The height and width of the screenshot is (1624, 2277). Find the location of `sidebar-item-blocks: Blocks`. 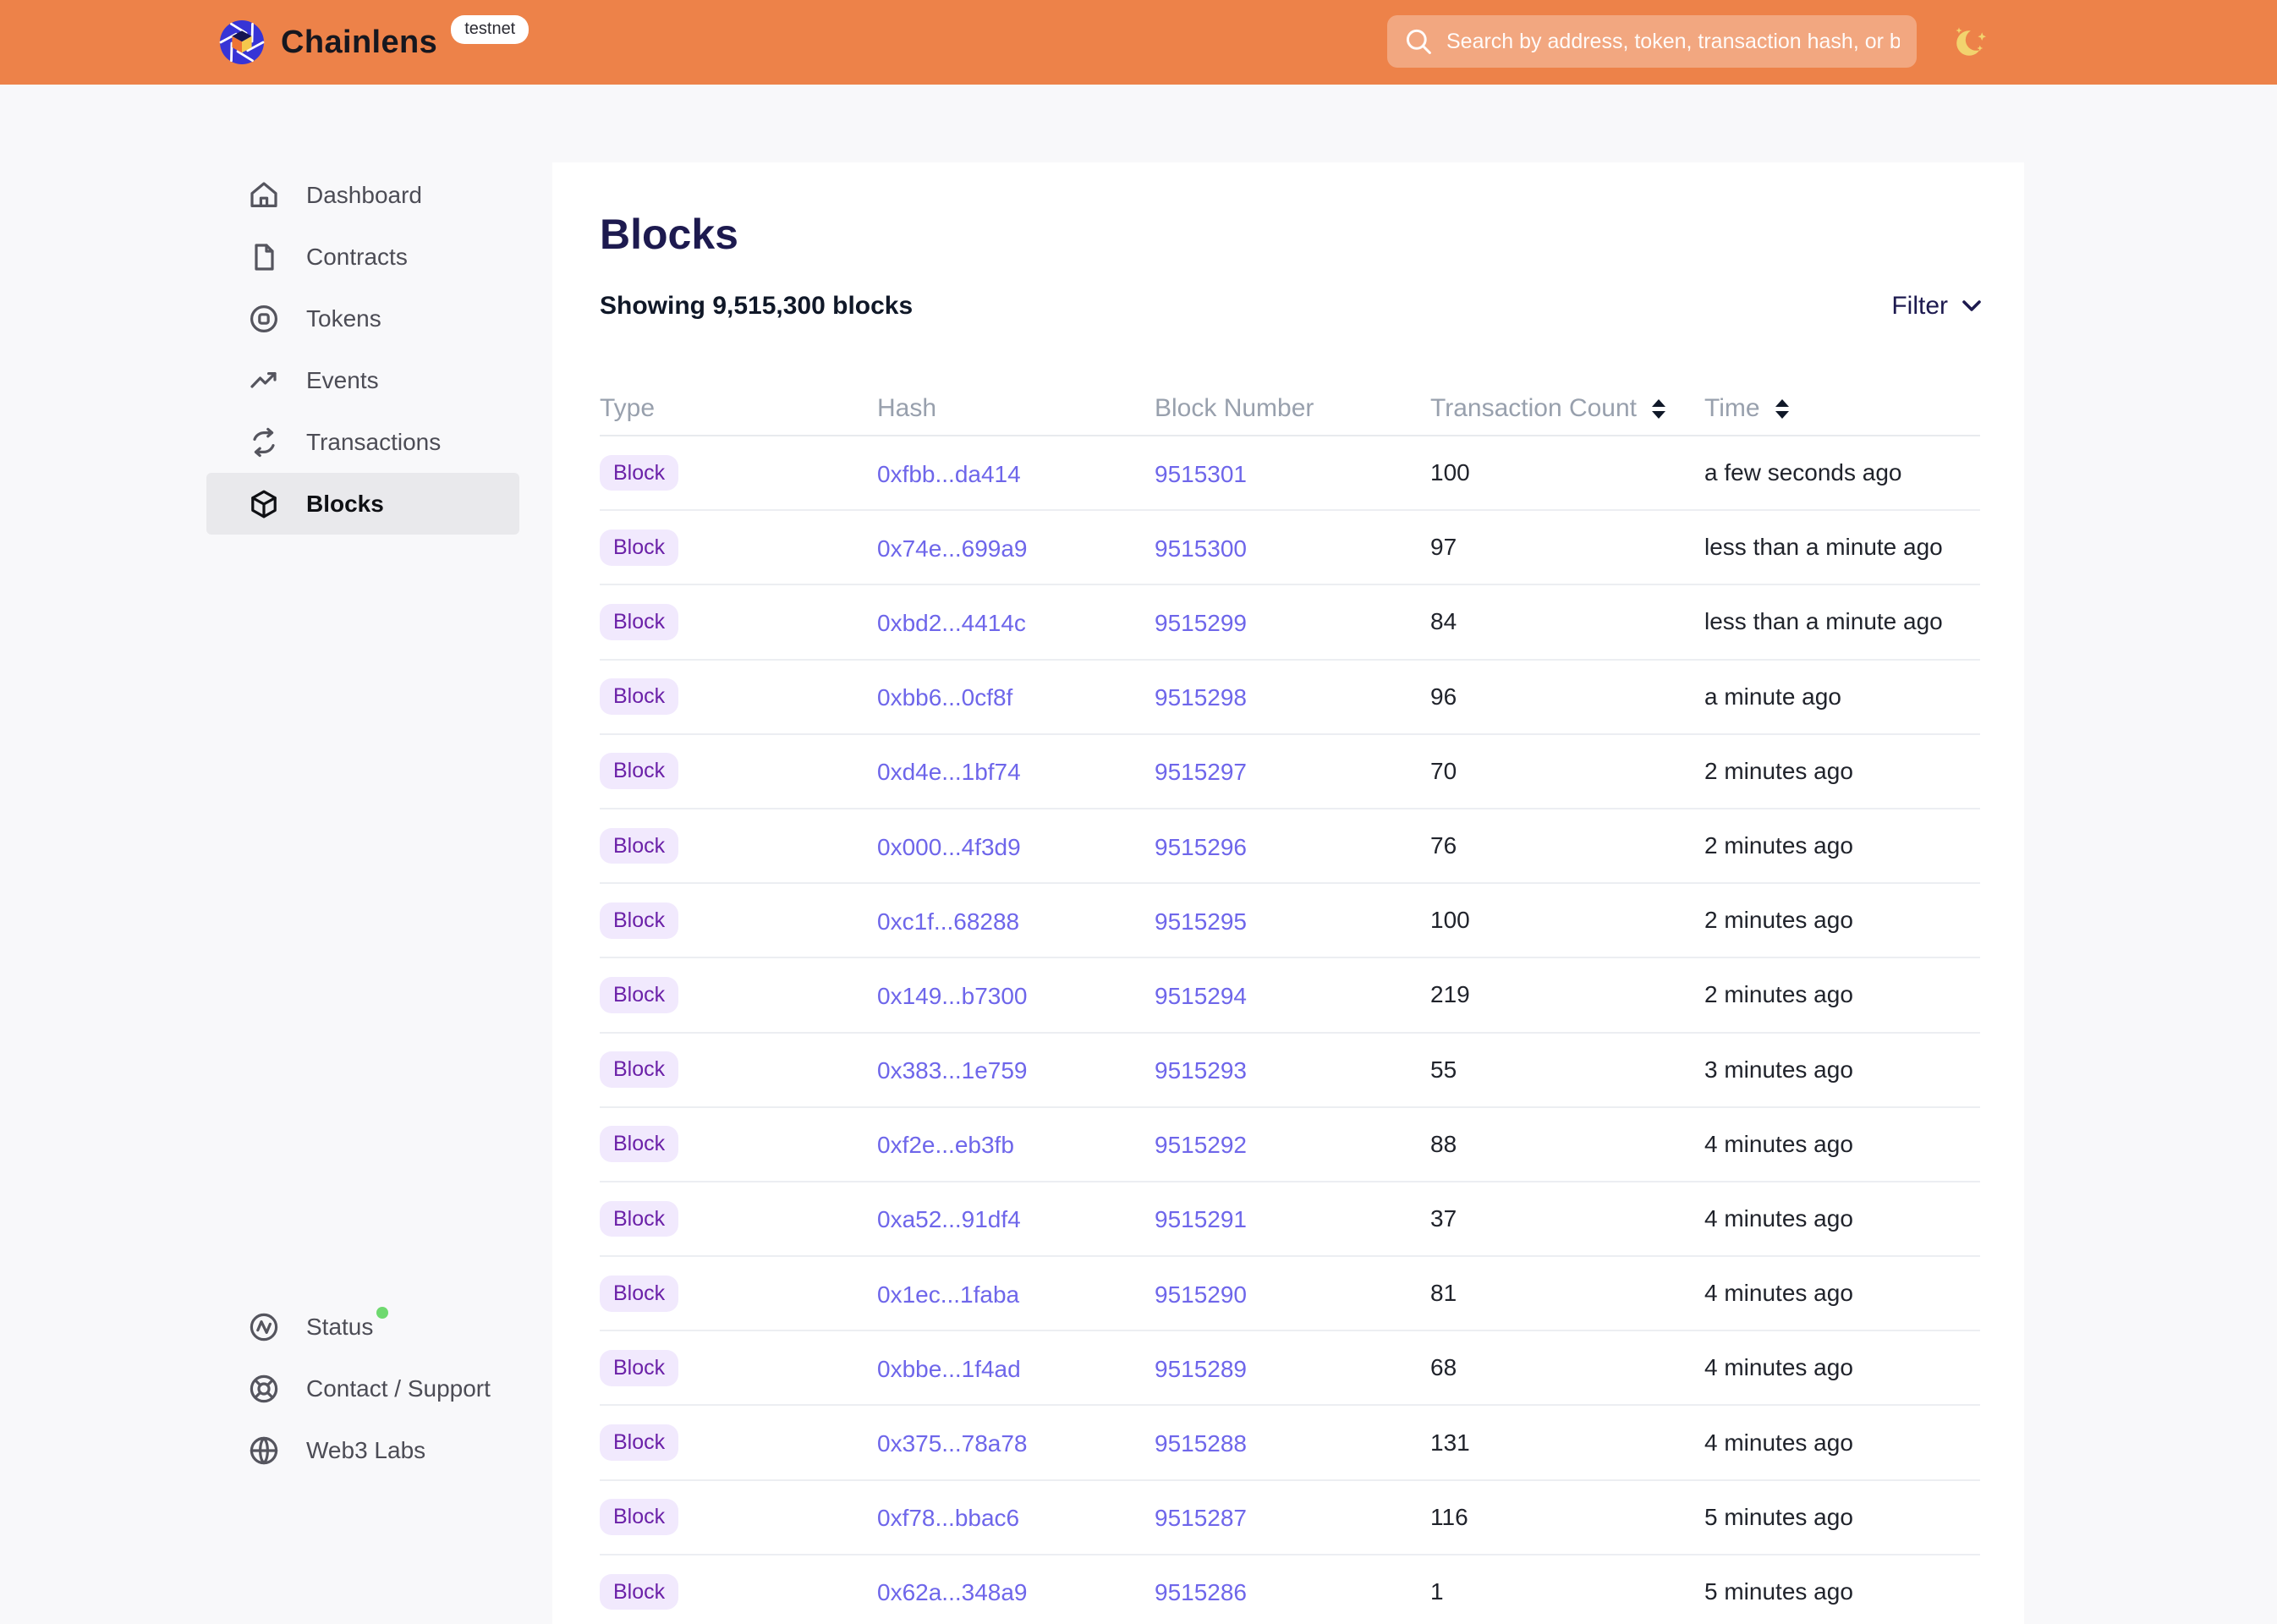

sidebar-item-blocks: Blocks is located at coordinates (362, 504).